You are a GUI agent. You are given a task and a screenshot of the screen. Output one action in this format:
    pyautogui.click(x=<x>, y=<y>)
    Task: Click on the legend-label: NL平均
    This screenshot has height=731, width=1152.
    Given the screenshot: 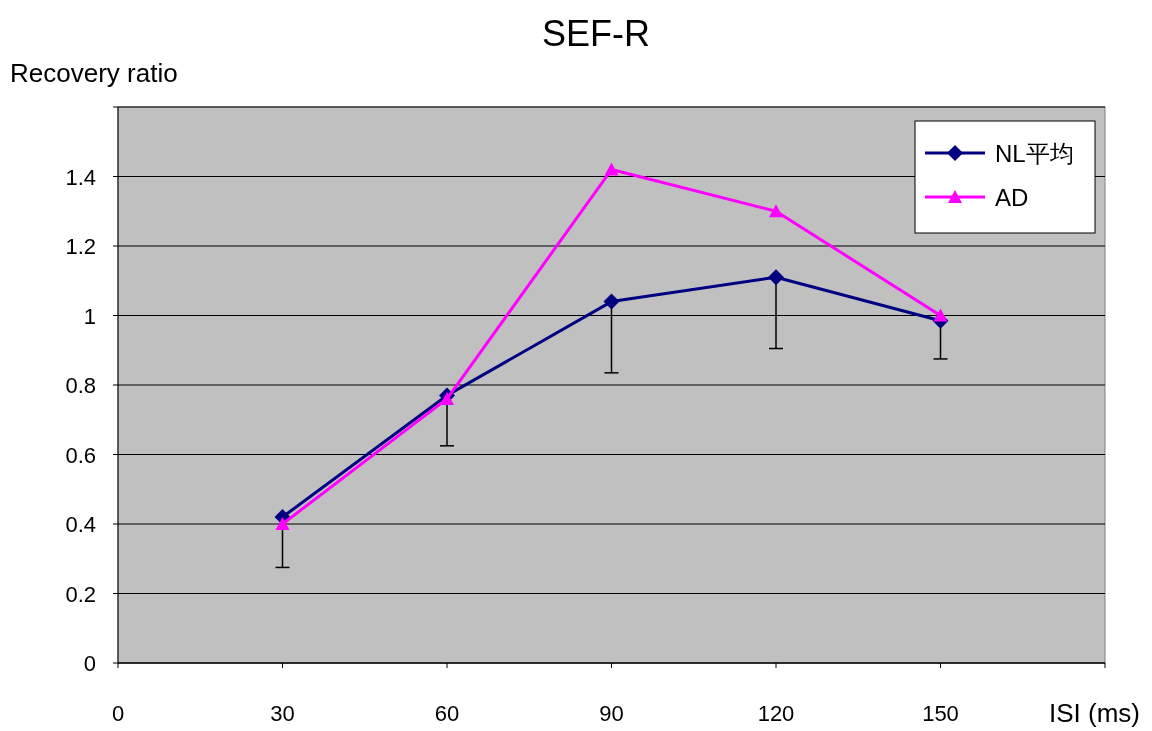 What is the action you would take?
    pyautogui.click(x=1034, y=153)
    